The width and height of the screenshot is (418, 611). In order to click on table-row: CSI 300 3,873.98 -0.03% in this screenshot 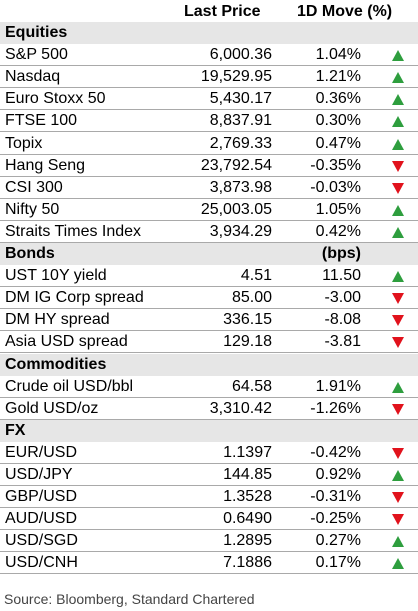, I will do `click(209, 188)`.